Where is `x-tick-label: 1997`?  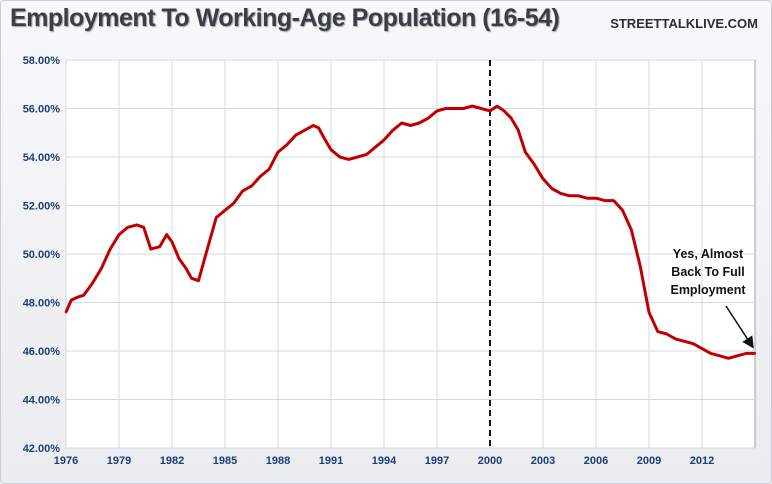 x-tick-label: 1997 is located at coordinates (437, 461).